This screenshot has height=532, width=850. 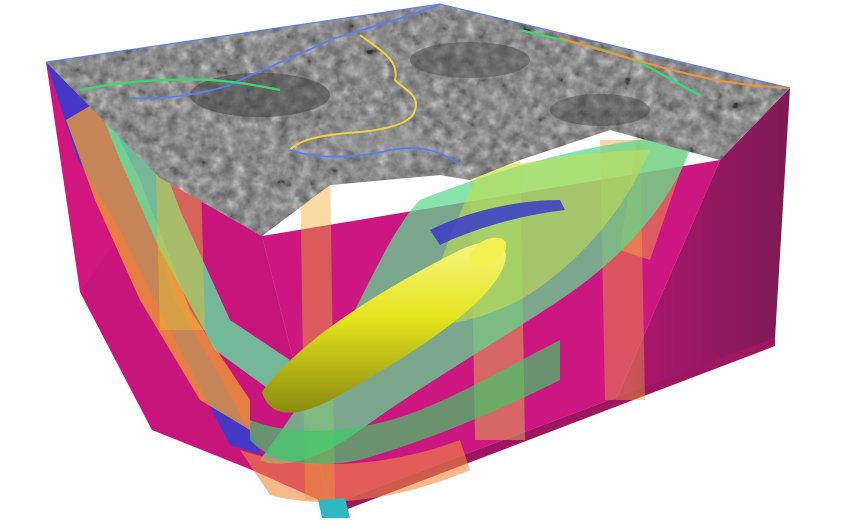 I want to click on orange-line, so click(x=675, y=63).